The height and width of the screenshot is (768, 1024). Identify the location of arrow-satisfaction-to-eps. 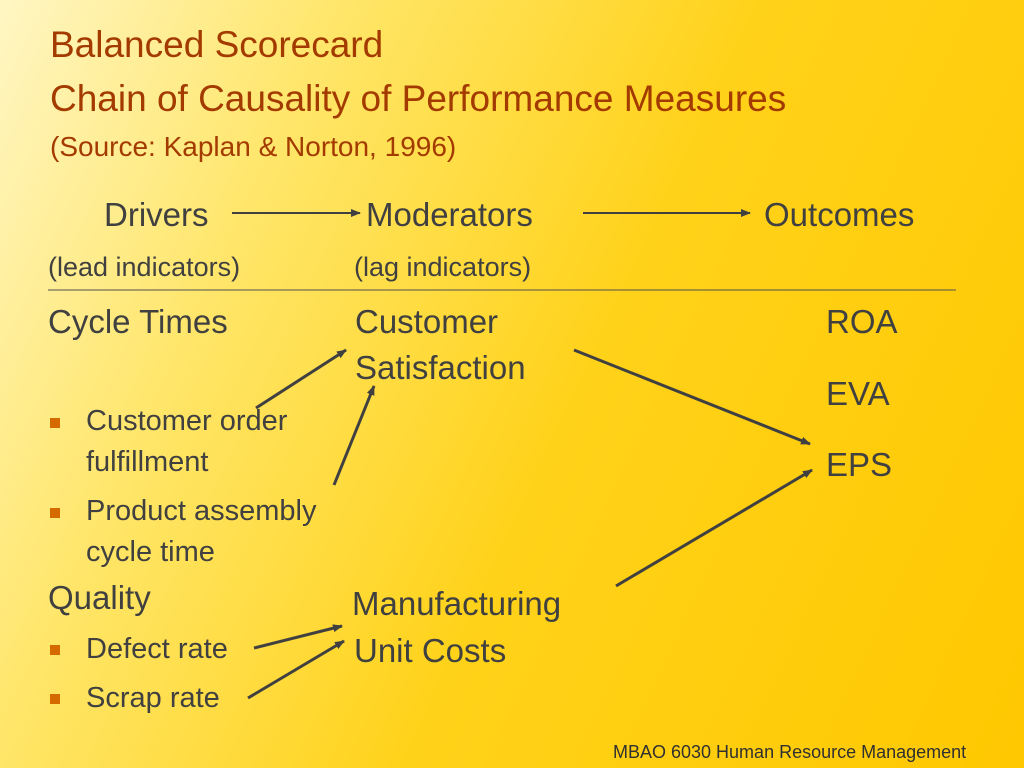
(692, 397).